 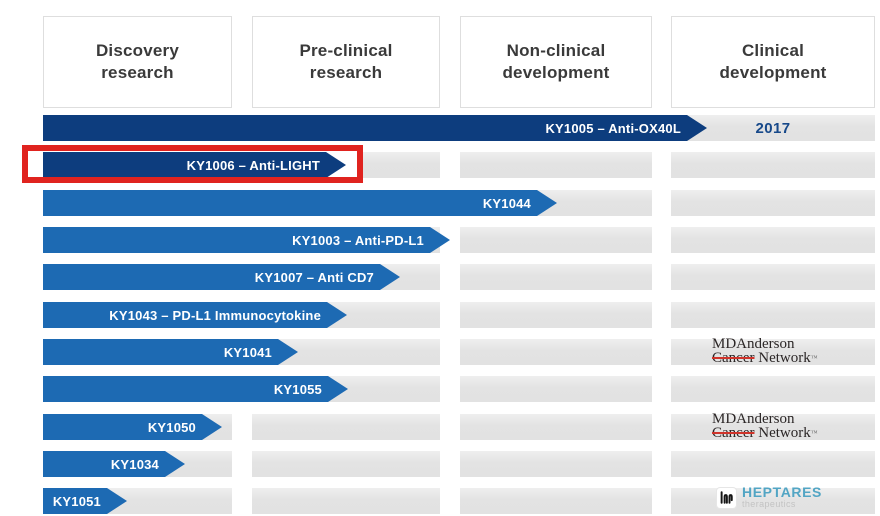 I want to click on pipeline-bar-label: KY1041, so click(x=247, y=352).